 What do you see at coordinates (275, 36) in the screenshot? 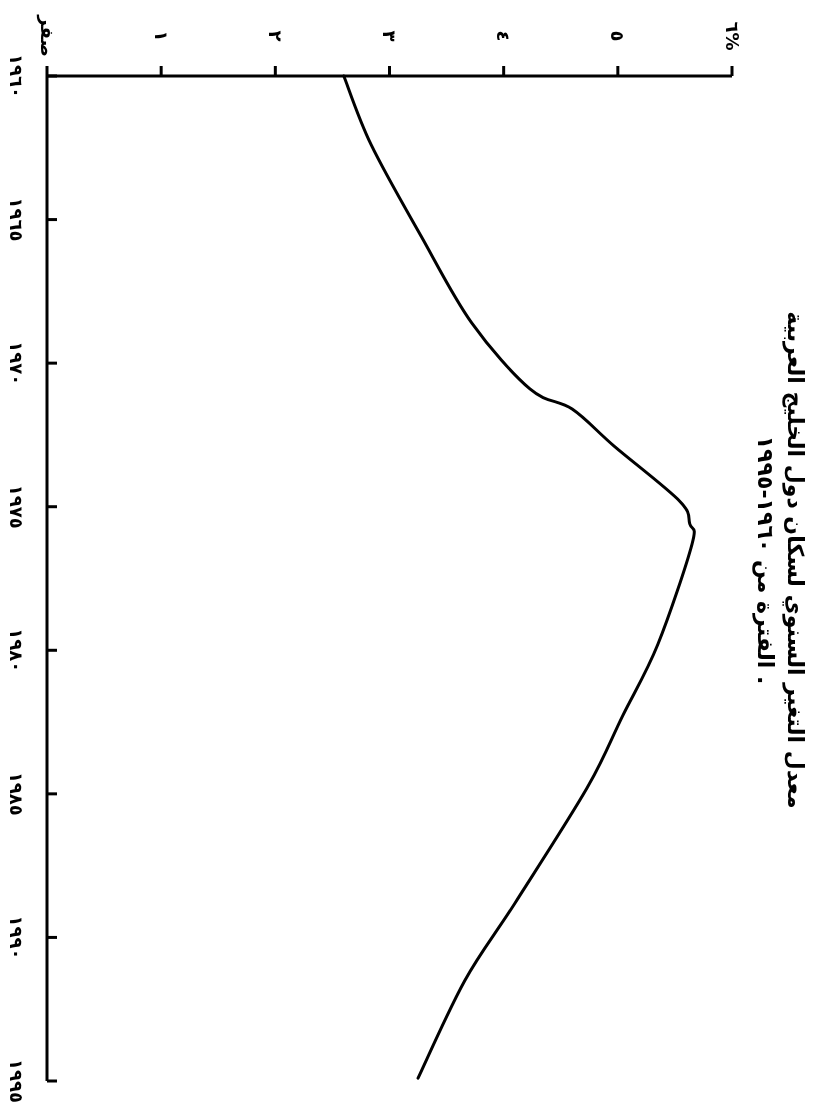
I see `x-tick-label: ٢` at bounding box center [275, 36].